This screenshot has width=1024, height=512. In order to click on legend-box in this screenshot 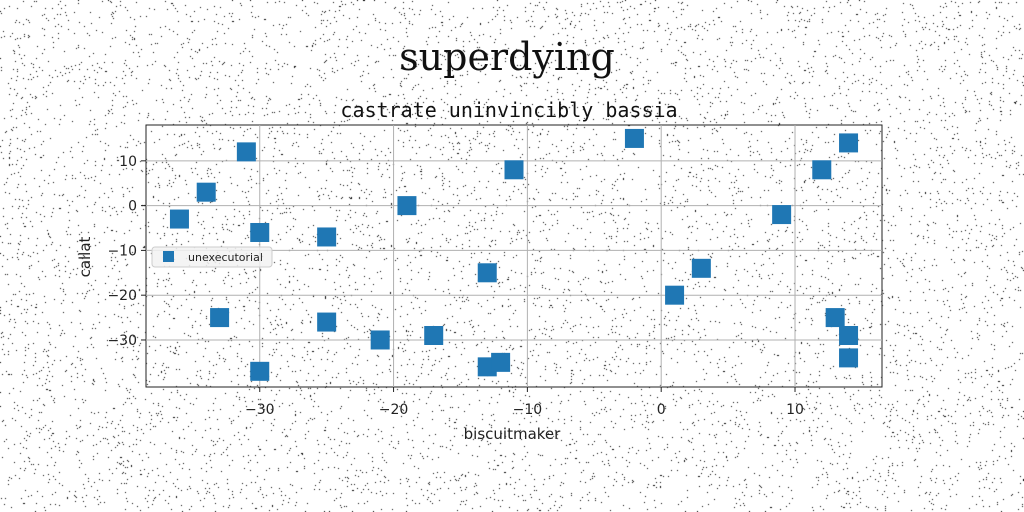, I will do `click(212, 257)`.